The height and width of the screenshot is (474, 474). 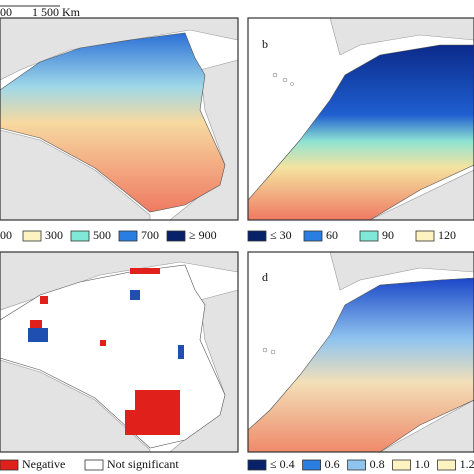 What do you see at coordinates (6, 235) in the screenshot?
I see `legend-label: 00` at bounding box center [6, 235].